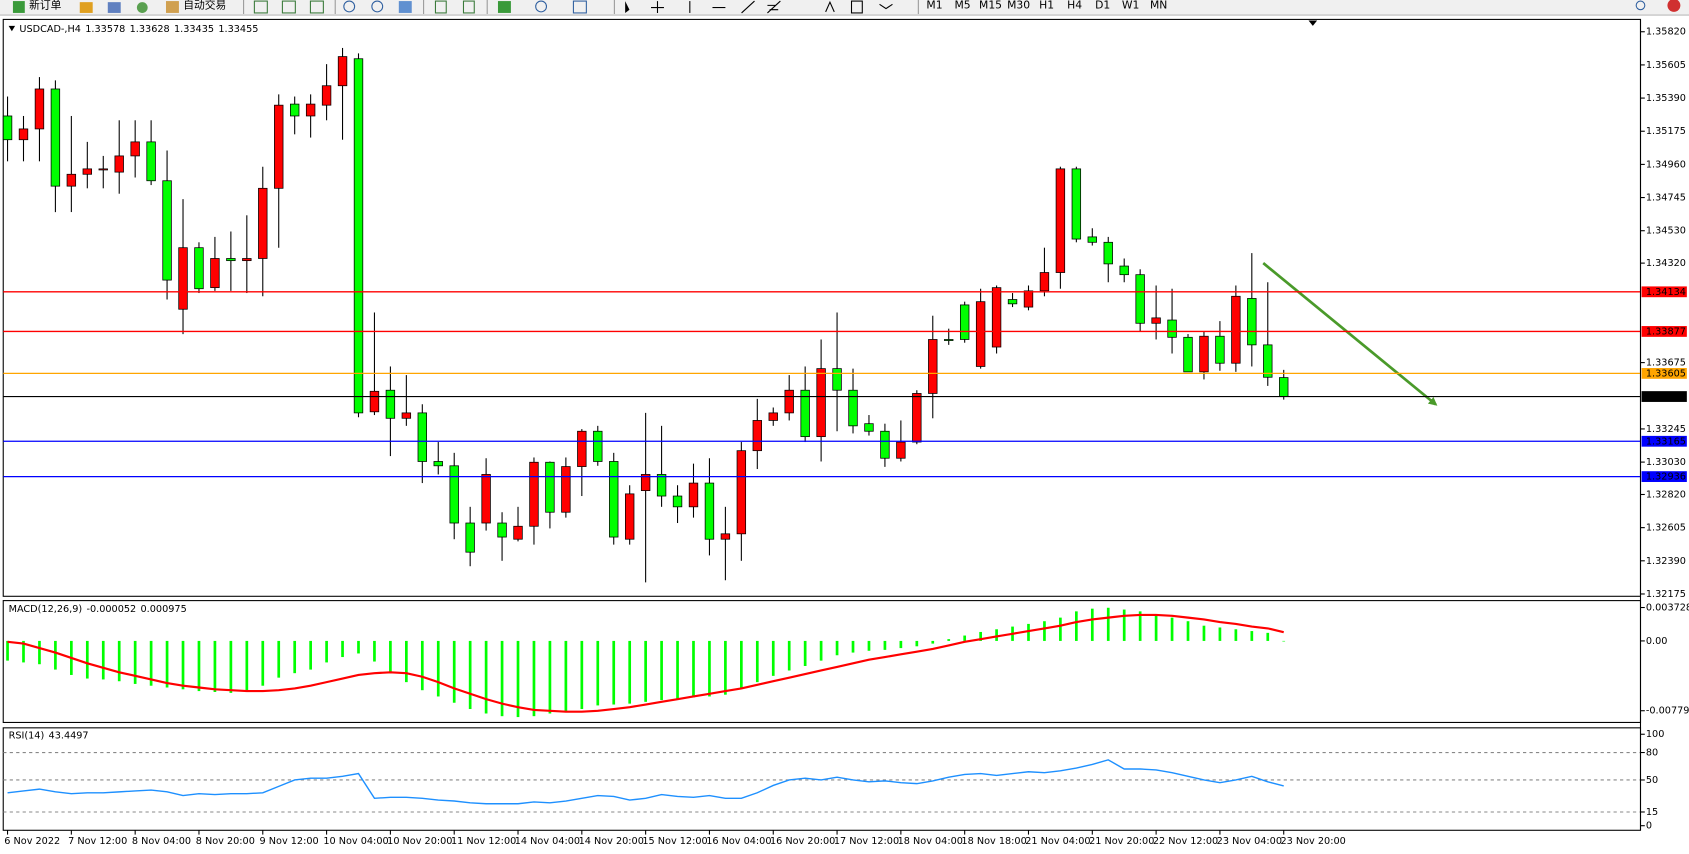  What do you see at coordinates (194, 29) in the screenshot?
I see `header-low: 1.33435` at bounding box center [194, 29].